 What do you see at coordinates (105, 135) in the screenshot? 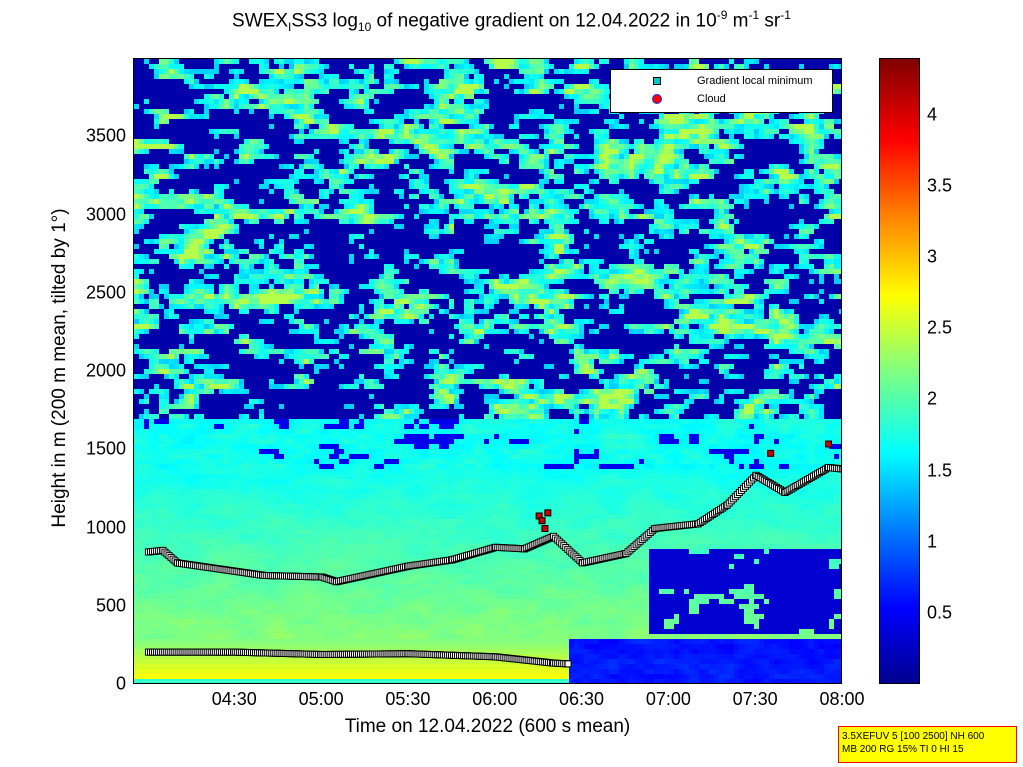
I see `y-tick-label: 3500` at bounding box center [105, 135].